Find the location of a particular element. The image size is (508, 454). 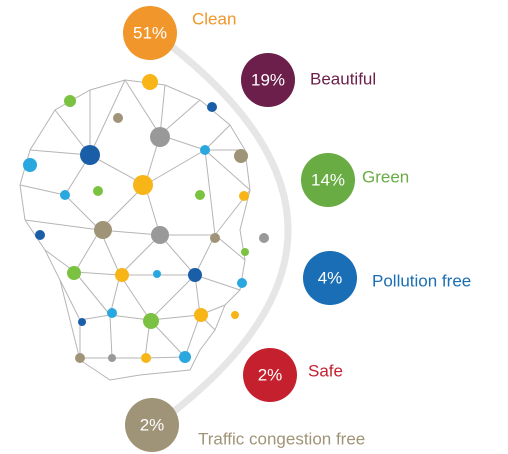

percent-value: 4% is located at coordinates (330, 277).